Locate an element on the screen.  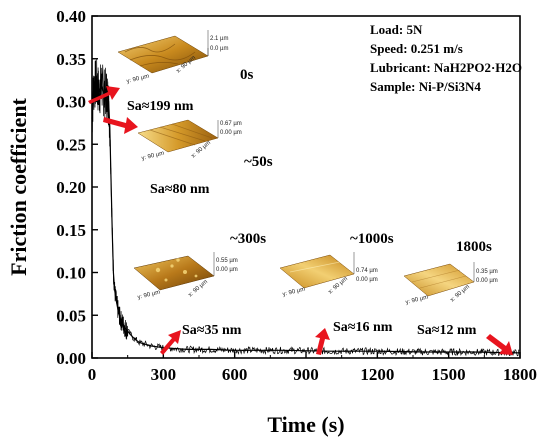
y-tick-label: 0.30 is located at coordinates (71, 102).